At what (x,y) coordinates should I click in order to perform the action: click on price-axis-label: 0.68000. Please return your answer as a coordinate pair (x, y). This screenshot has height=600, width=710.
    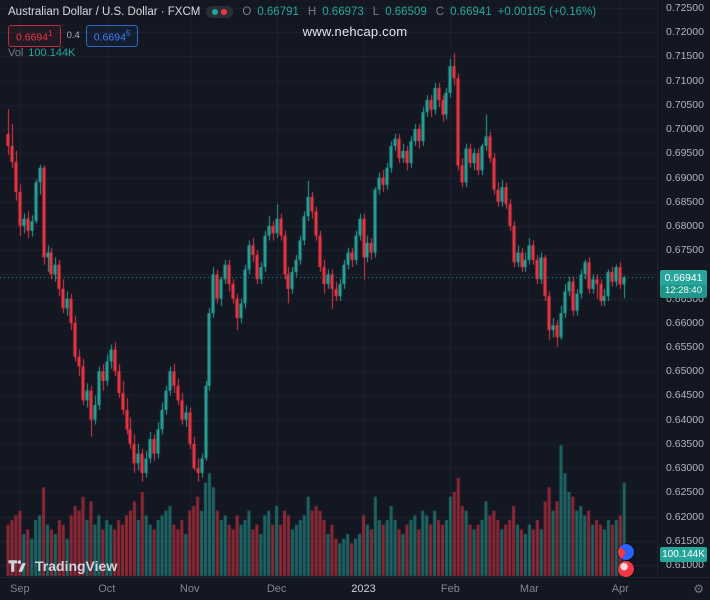
    Looking at the image, I should click on (685, 225).